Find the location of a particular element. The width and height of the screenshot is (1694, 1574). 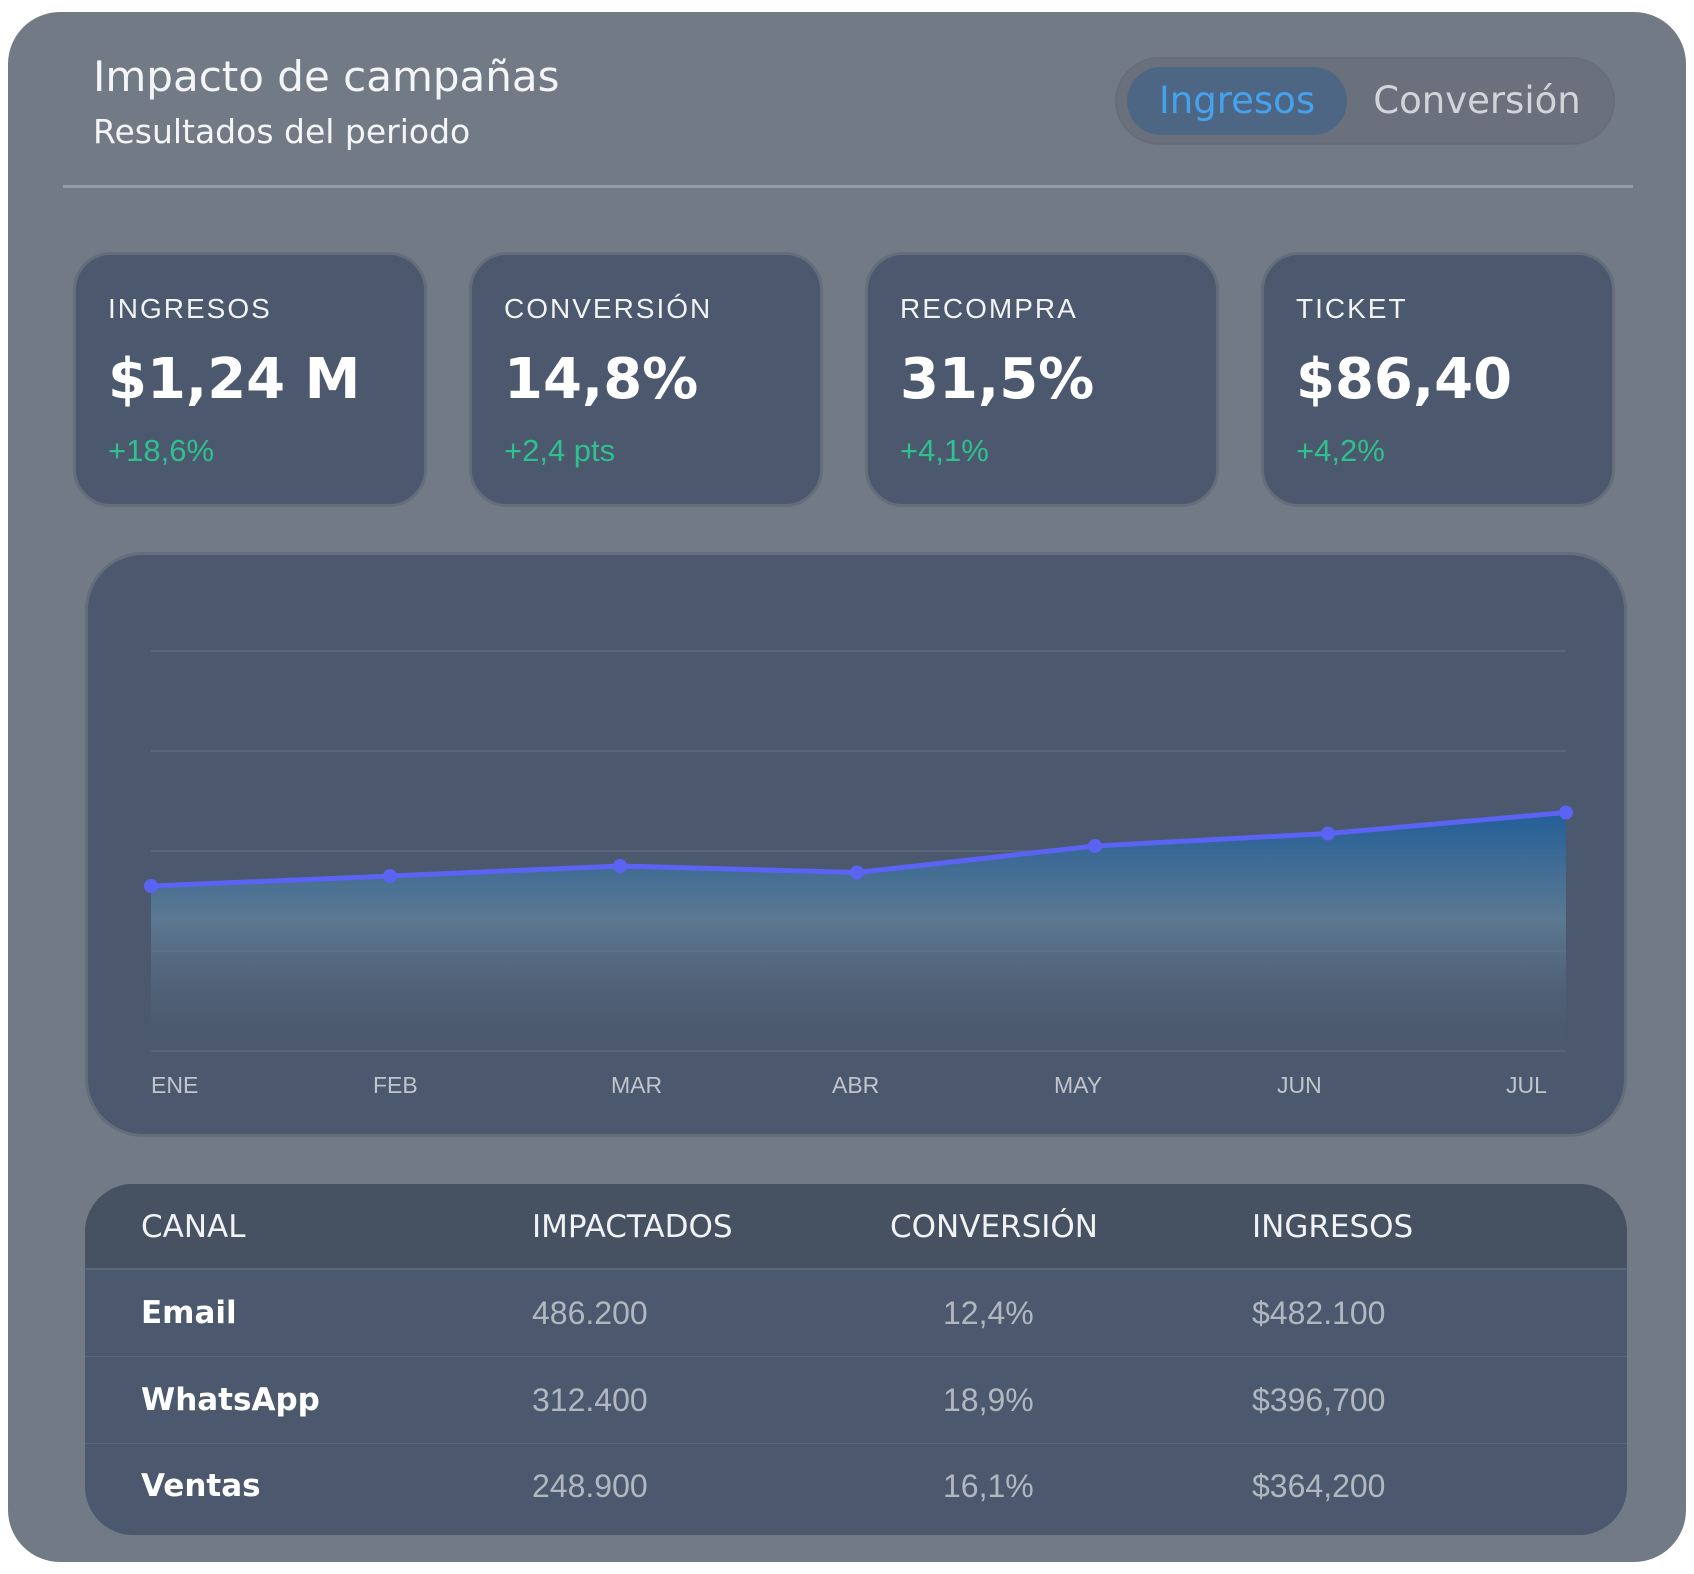

kpi-card-ticket: TICKET $86,40 +4,2% is located at coordinates (1438, 379).